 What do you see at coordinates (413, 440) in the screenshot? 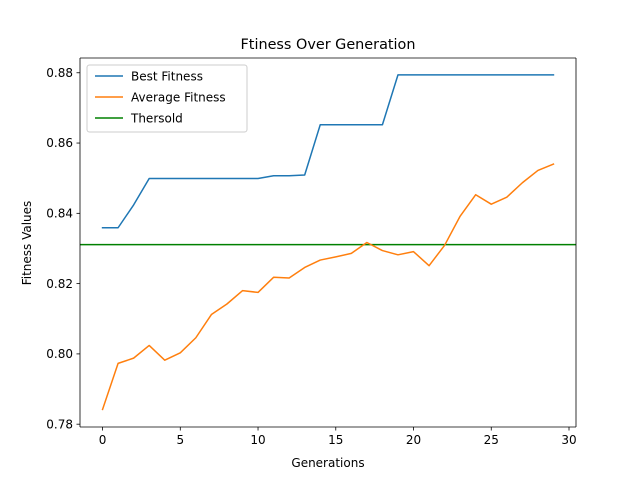
I see `x-tick-label: 20` at bounding box center [413, 440].